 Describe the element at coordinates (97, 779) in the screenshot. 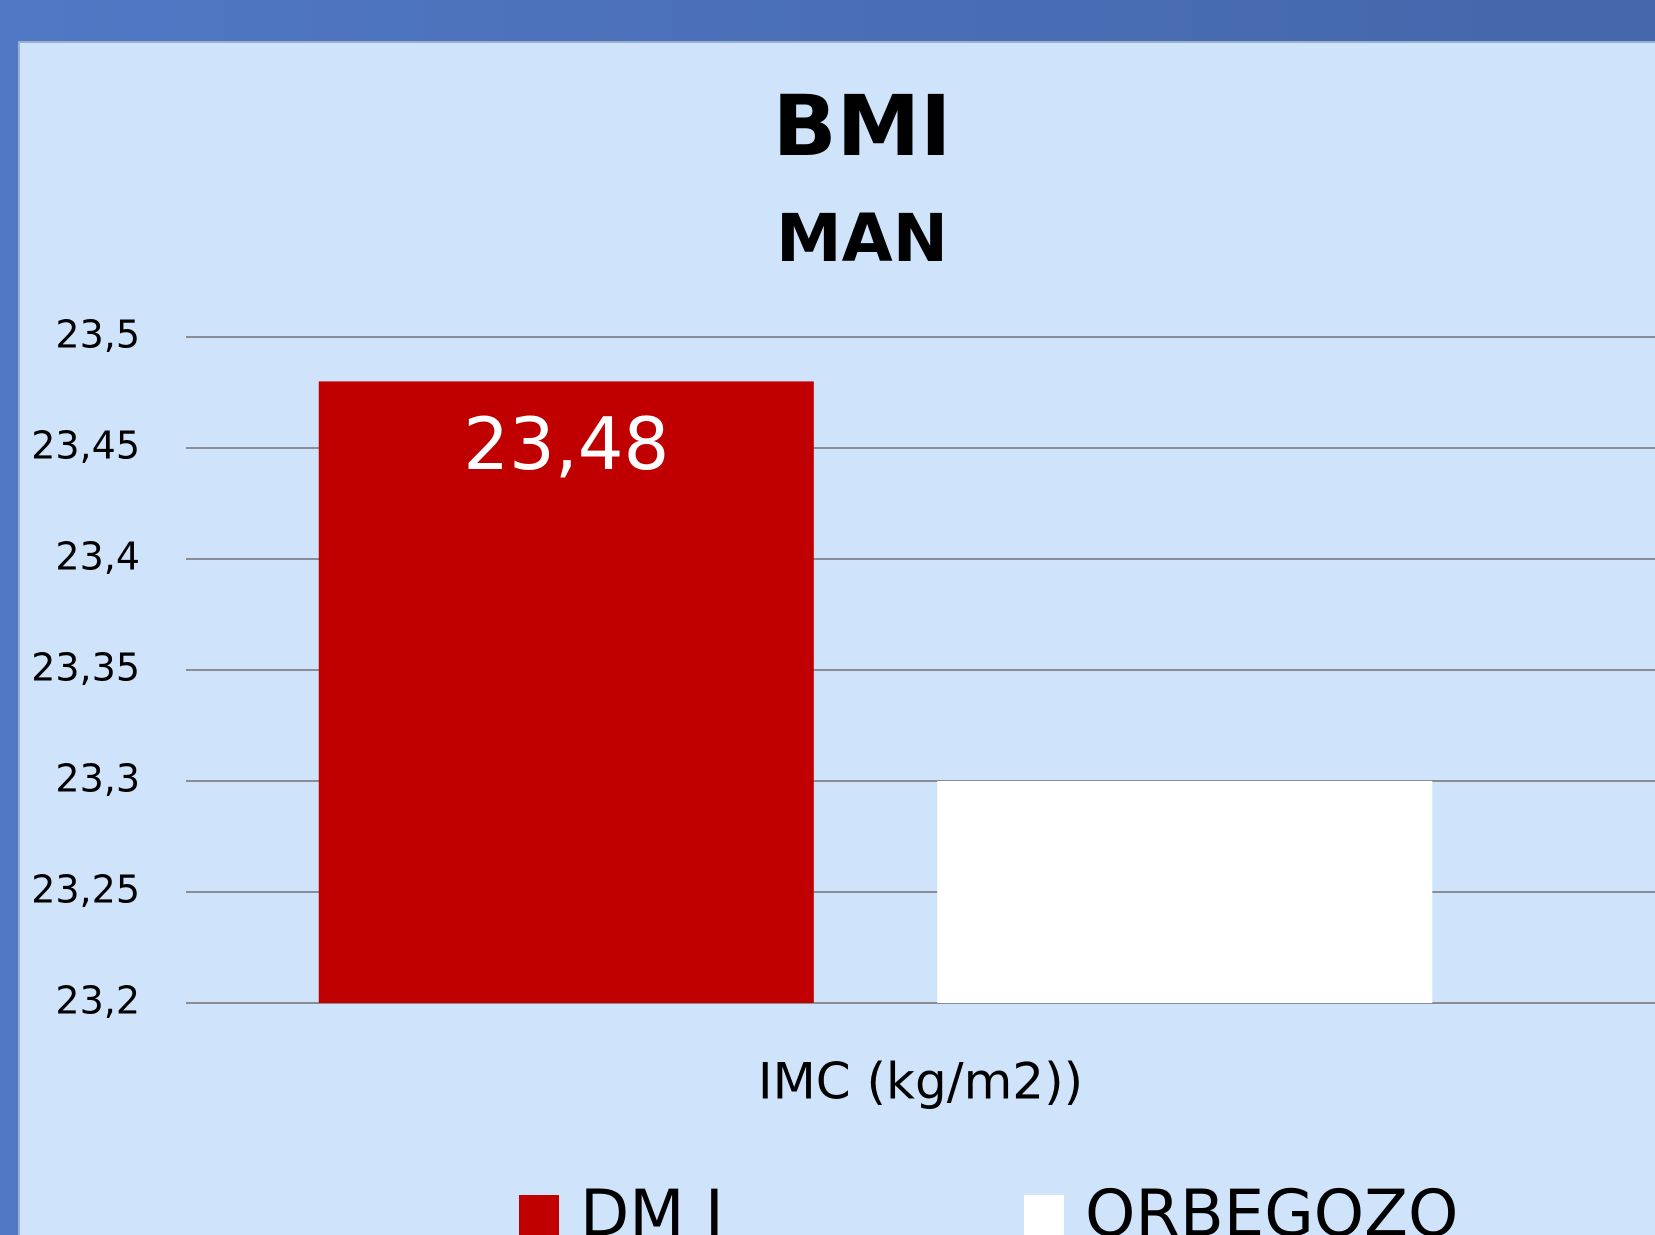

I see `y-tick-label: 23,3` at that location.